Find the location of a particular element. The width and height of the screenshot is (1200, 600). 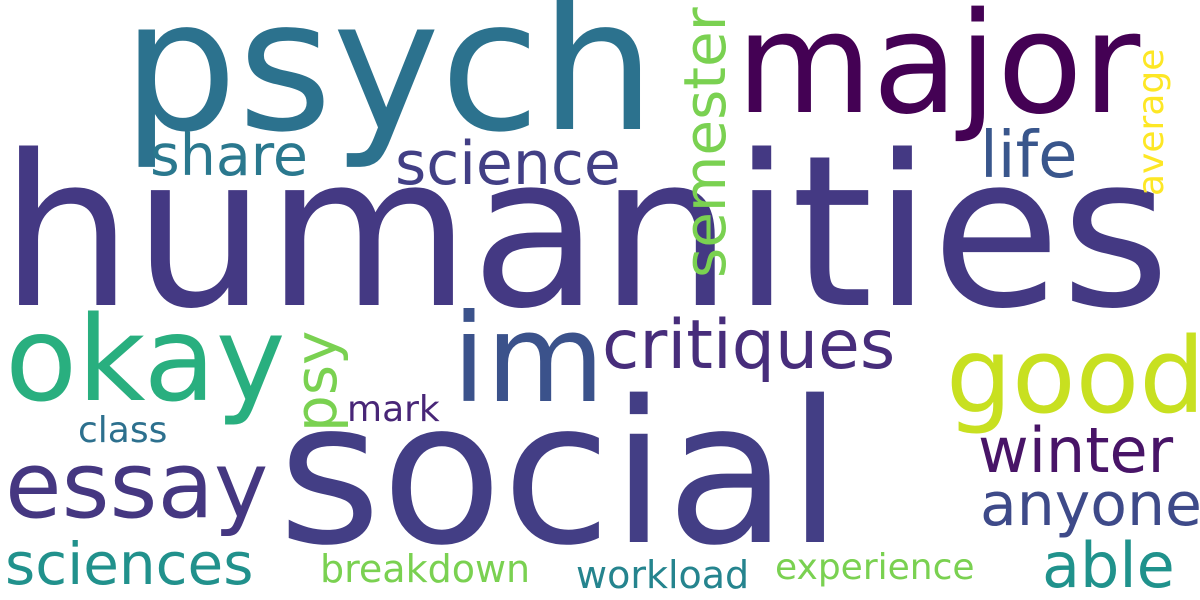

word-psych: psych is located at coordinates (389, 86).